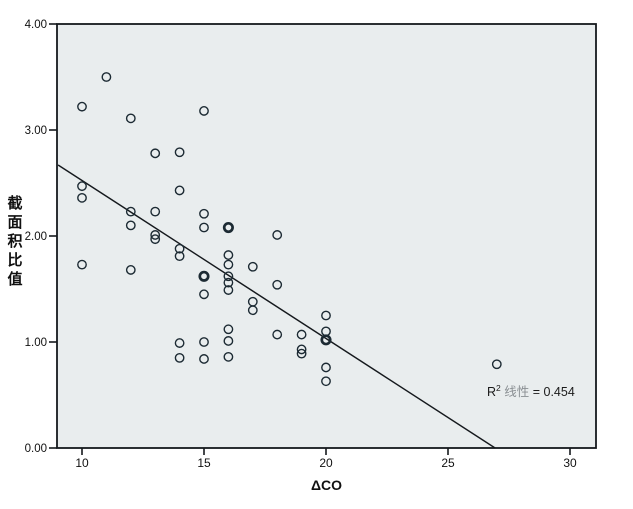  Describe the element at coordinates (36, 131) in the screenshot. I see `y-tick-label: 3.00` at that location.